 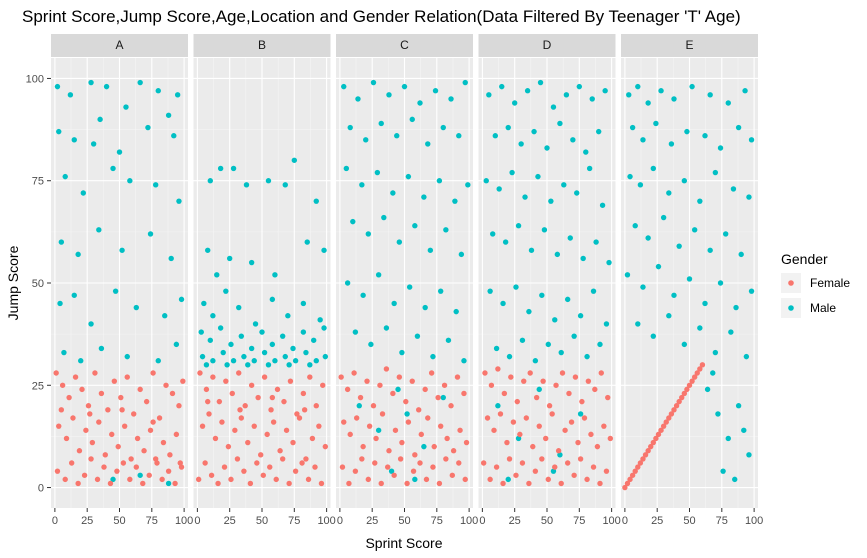 What do you see at coordinates (404, 521) in the screenshot?
I see `x-tick-label: 50` at bounding box center [404, 521].